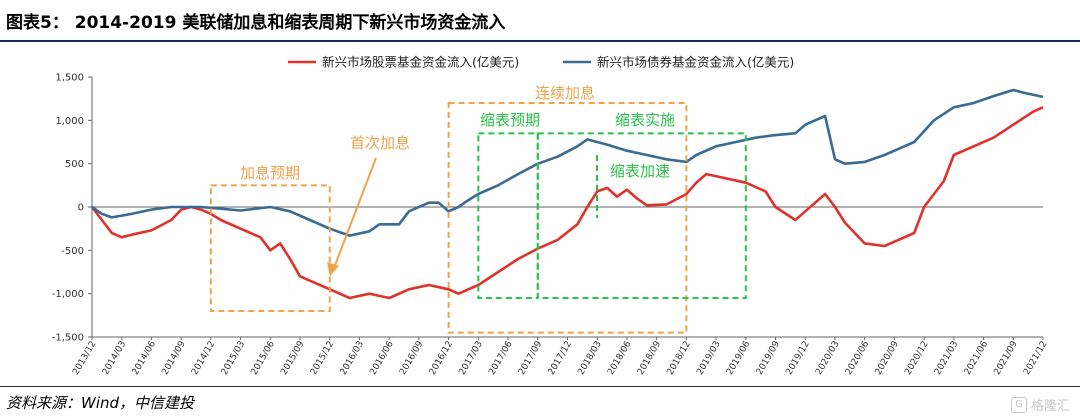 The width and height of the screenshot is (1080, 420). Describe the element at coordinates (645, 120) in the screenshot. I see `annotation-label: 缩表实施` at that location.